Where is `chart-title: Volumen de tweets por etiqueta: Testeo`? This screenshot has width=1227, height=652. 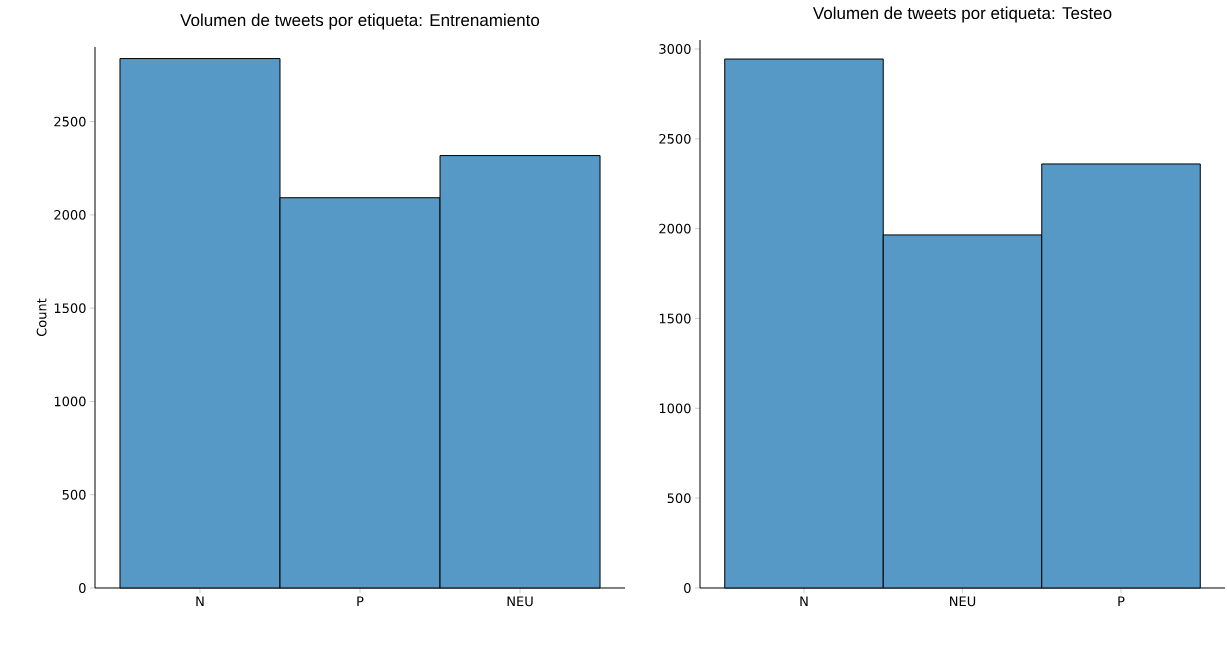
chart-title: Volumen de tweets por etiqueta: Testeo is located at coordinates (962, 14).